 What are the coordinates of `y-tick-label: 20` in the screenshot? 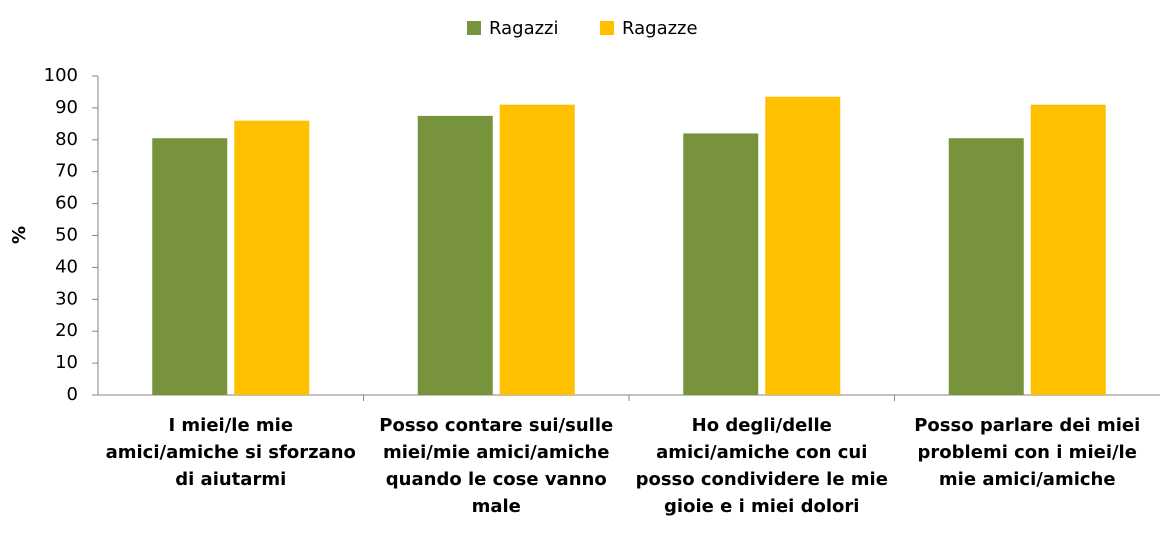 It's located at (66, 330).